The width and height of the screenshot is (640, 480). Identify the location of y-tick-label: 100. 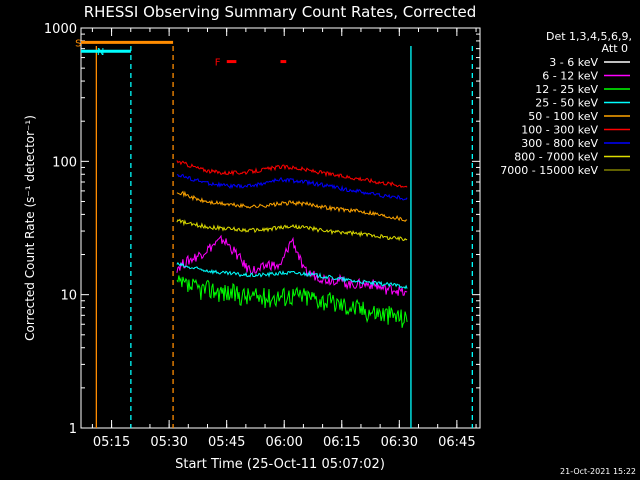
(64, 162).